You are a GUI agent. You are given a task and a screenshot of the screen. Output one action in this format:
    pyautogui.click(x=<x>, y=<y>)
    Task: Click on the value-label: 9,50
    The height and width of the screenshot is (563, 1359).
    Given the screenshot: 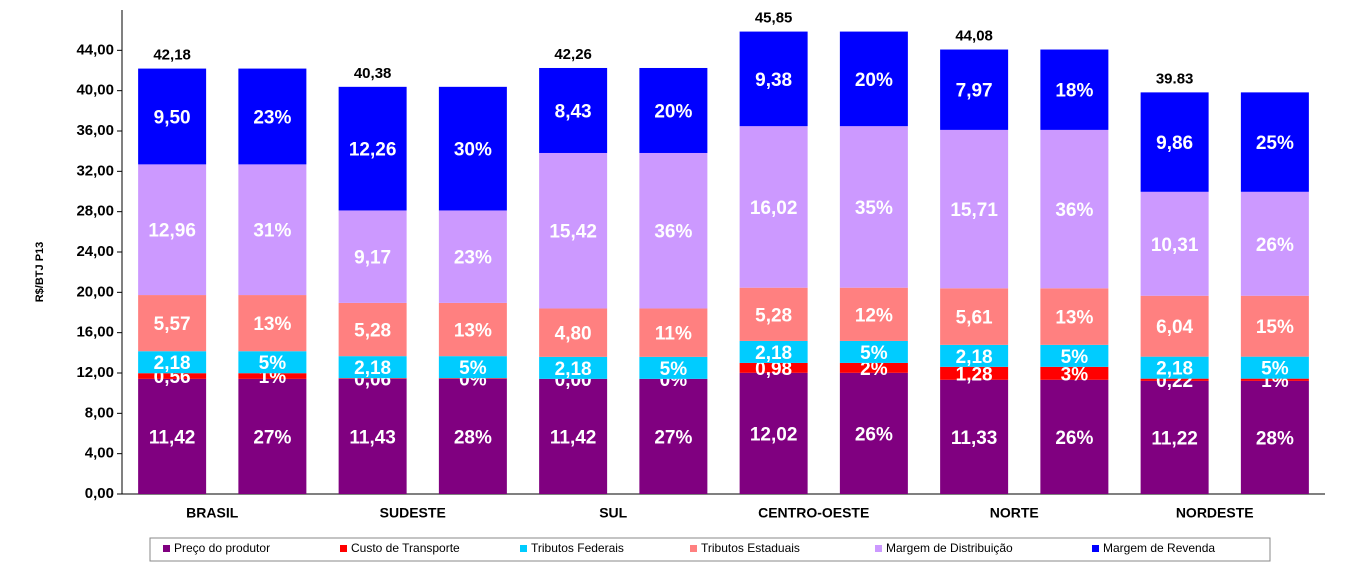 What is the action you would take?
    pyautogui.click(x=172, y=117)
    